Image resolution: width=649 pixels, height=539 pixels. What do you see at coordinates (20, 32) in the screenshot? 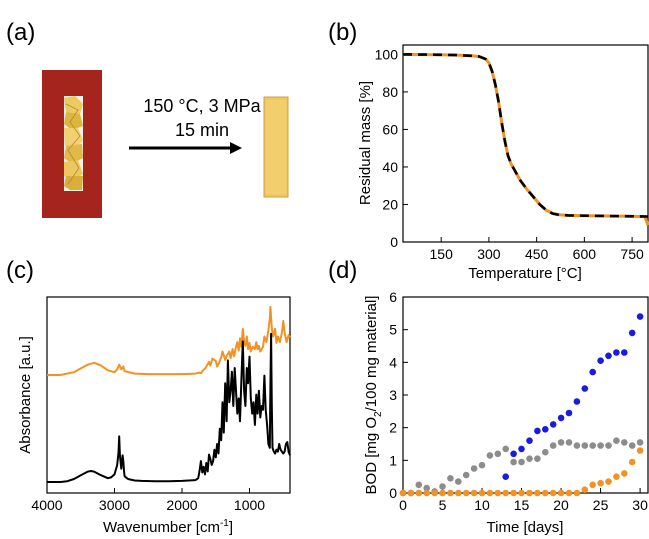
I see `panel-label-a: (a)` at bounding box center [20, 32].